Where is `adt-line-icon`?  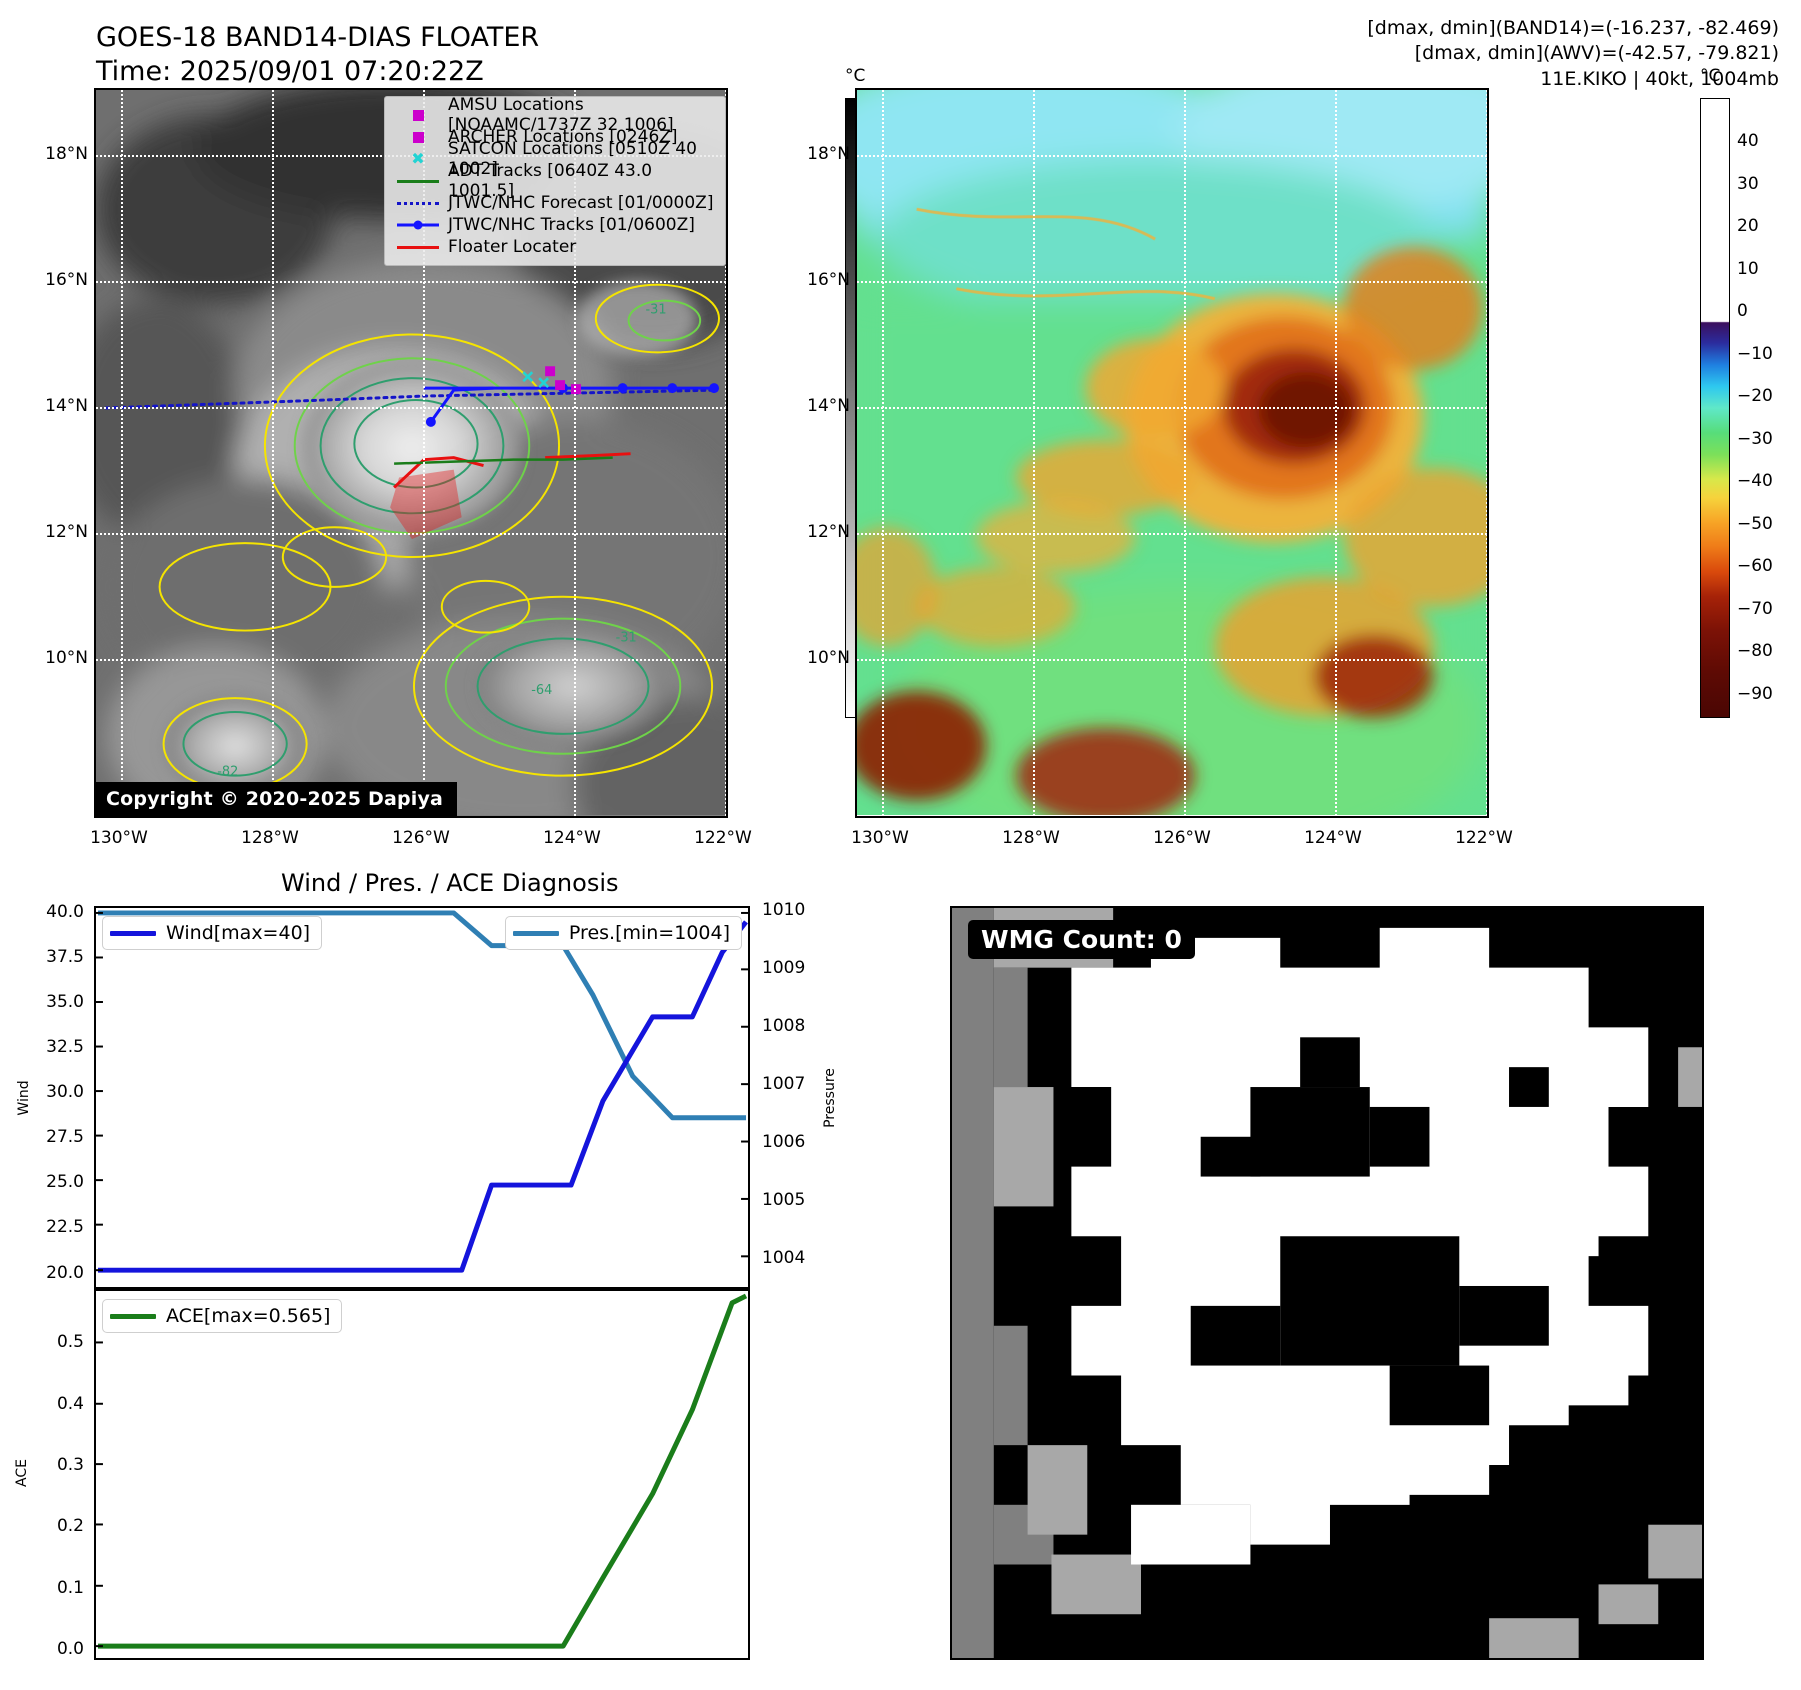
adt-line-icon is located at coordinates (418, 181).